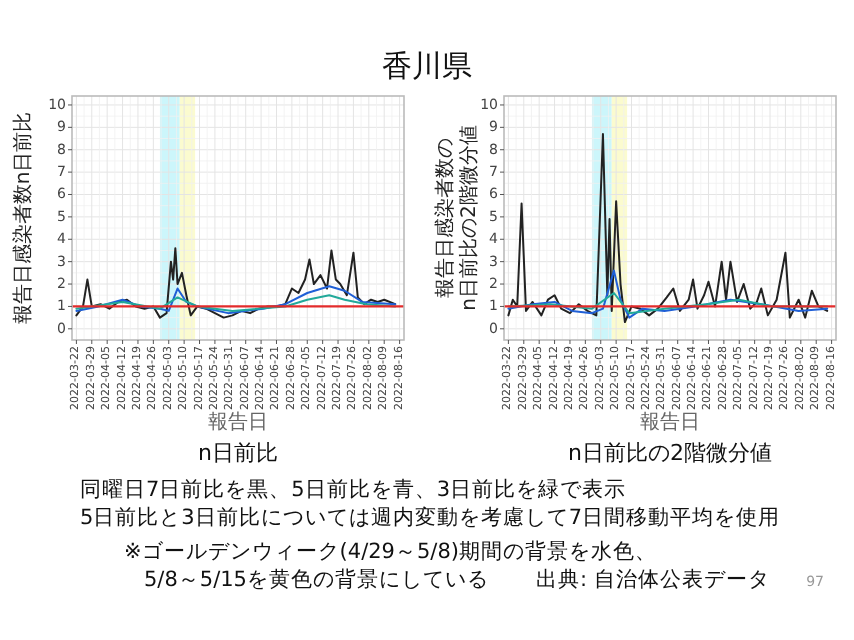 The image size is (854, 640). What do you see at coordinates (316, 579) in the screenshot?
I see `text: 5/8～5/15を黄色の背景にしている` at bounding box center [316, 579].